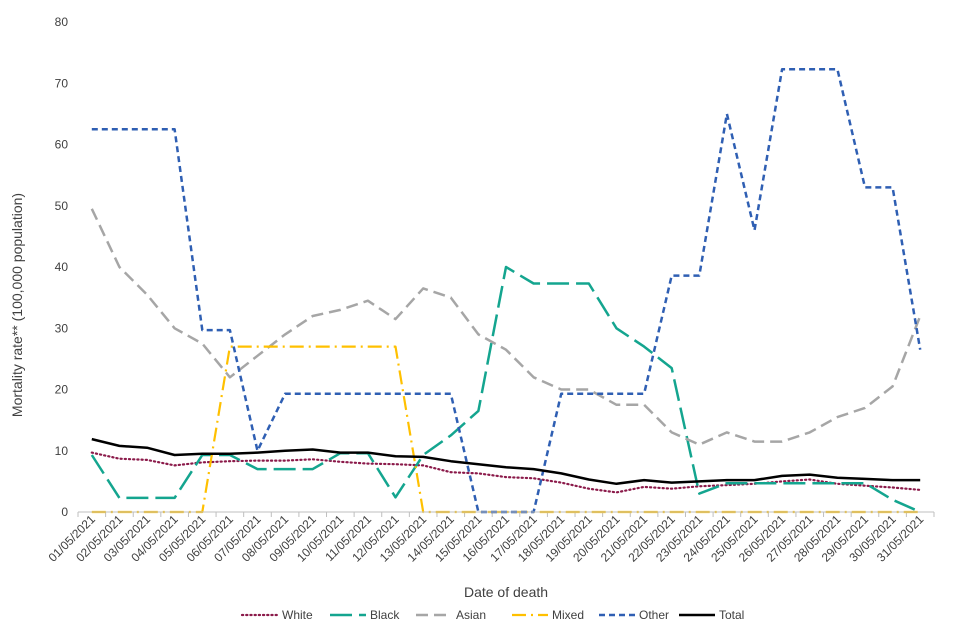 The width and height of the screenshot is (960, 640). I want to click on y-tick-label: 80, so click(62, 22).